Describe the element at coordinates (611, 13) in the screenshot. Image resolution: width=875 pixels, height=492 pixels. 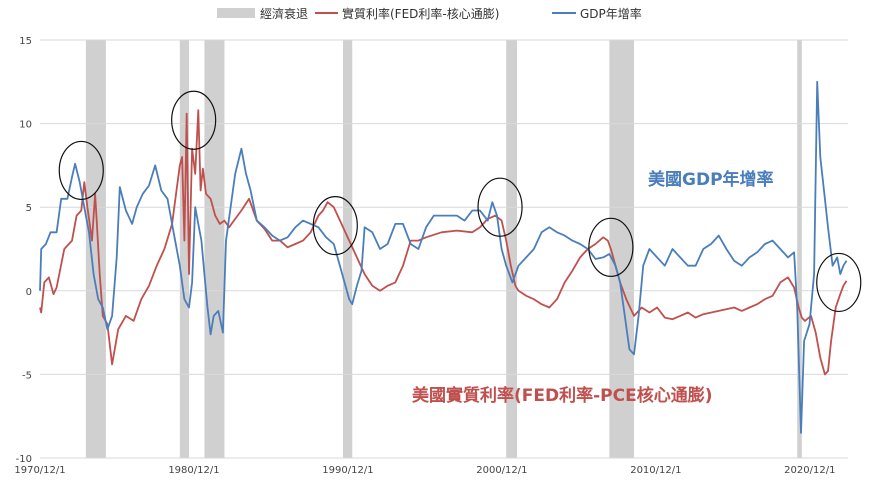
I see `legend-label-gdp: GDP年增率` at that location.